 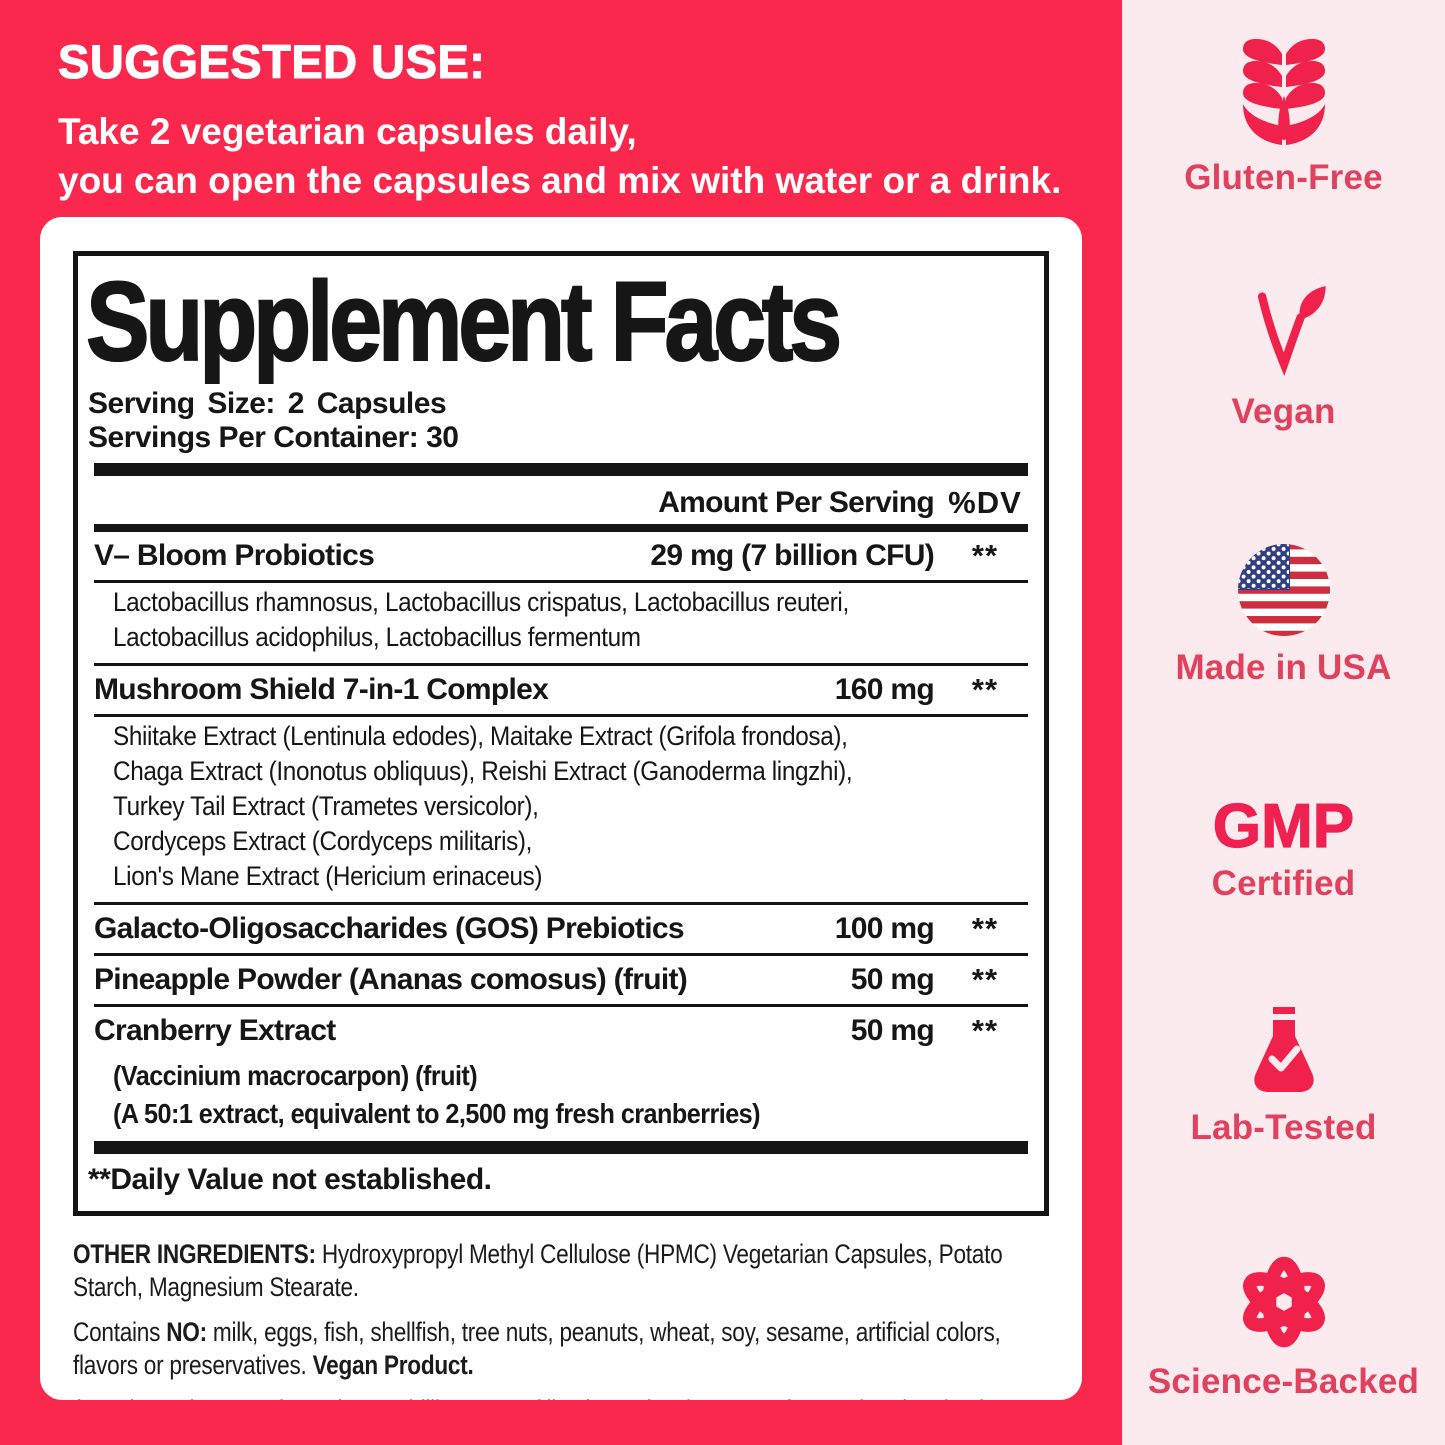 What do you see at coordinates (393, 1365) in the screenshot?
I see `vegan-product-label: Vegan Product.` at bounding box center [393, 1365].